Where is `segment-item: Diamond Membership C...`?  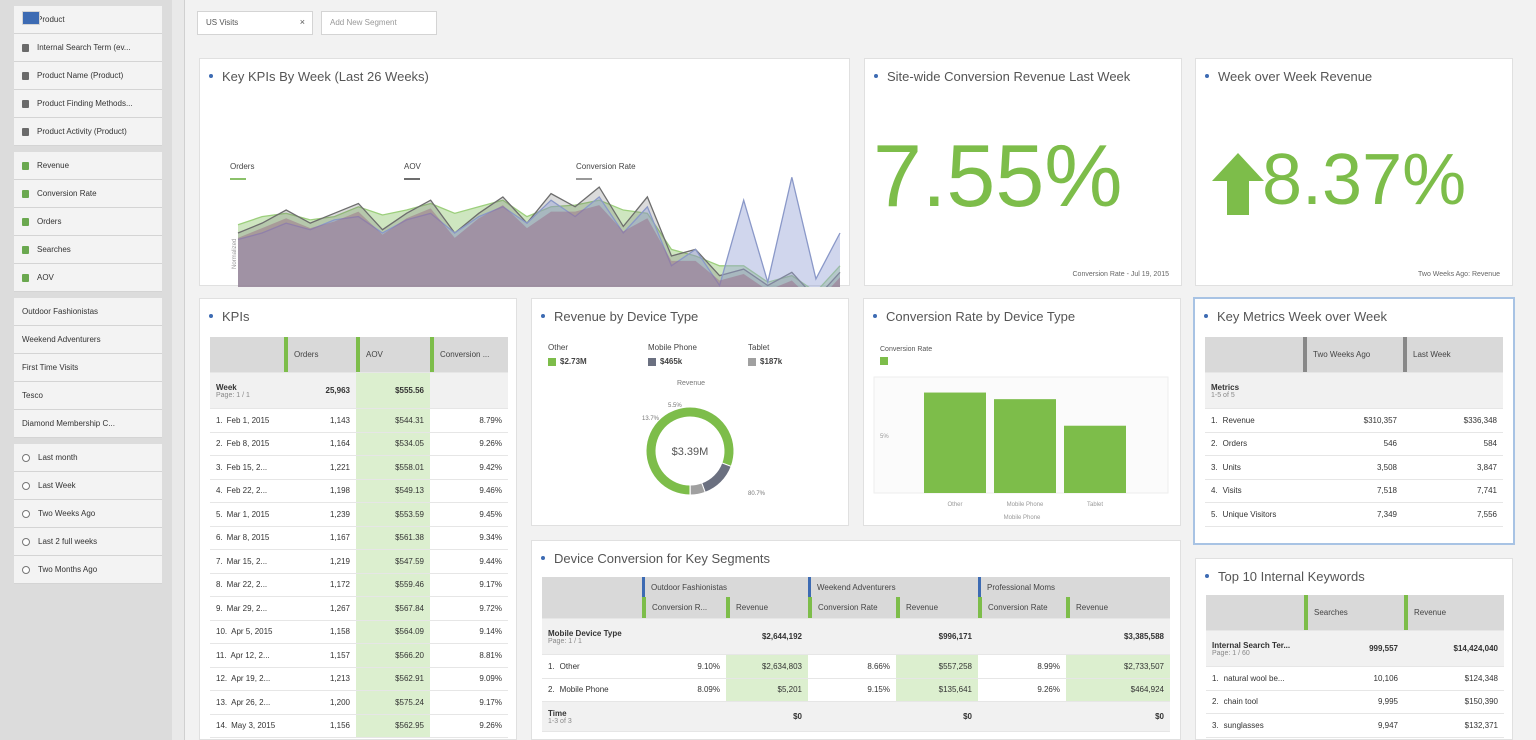
segment-item: Diamond Membership C... is located at coordinates (88, 224).